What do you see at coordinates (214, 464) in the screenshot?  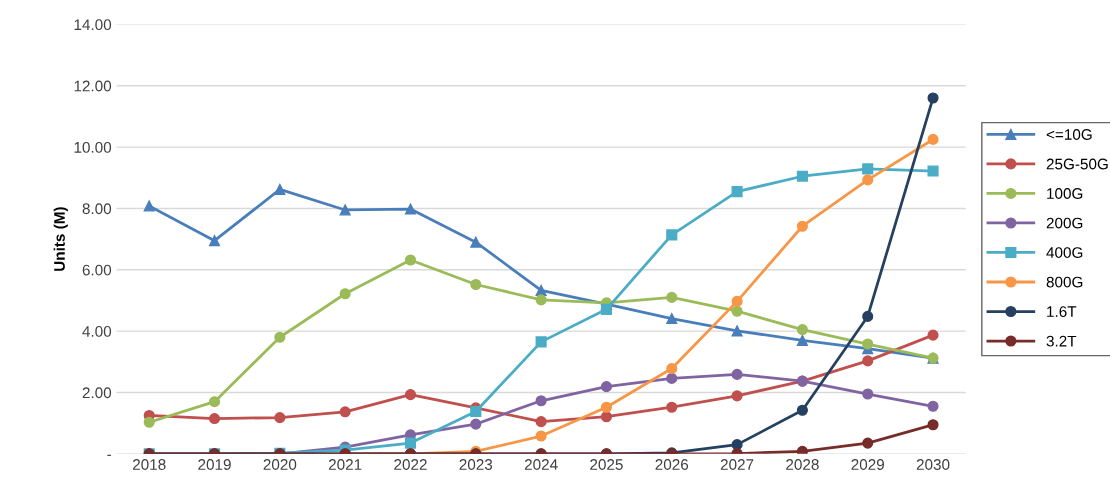 I see `x-tick-label: 2019` at bounding box center [214, 464].